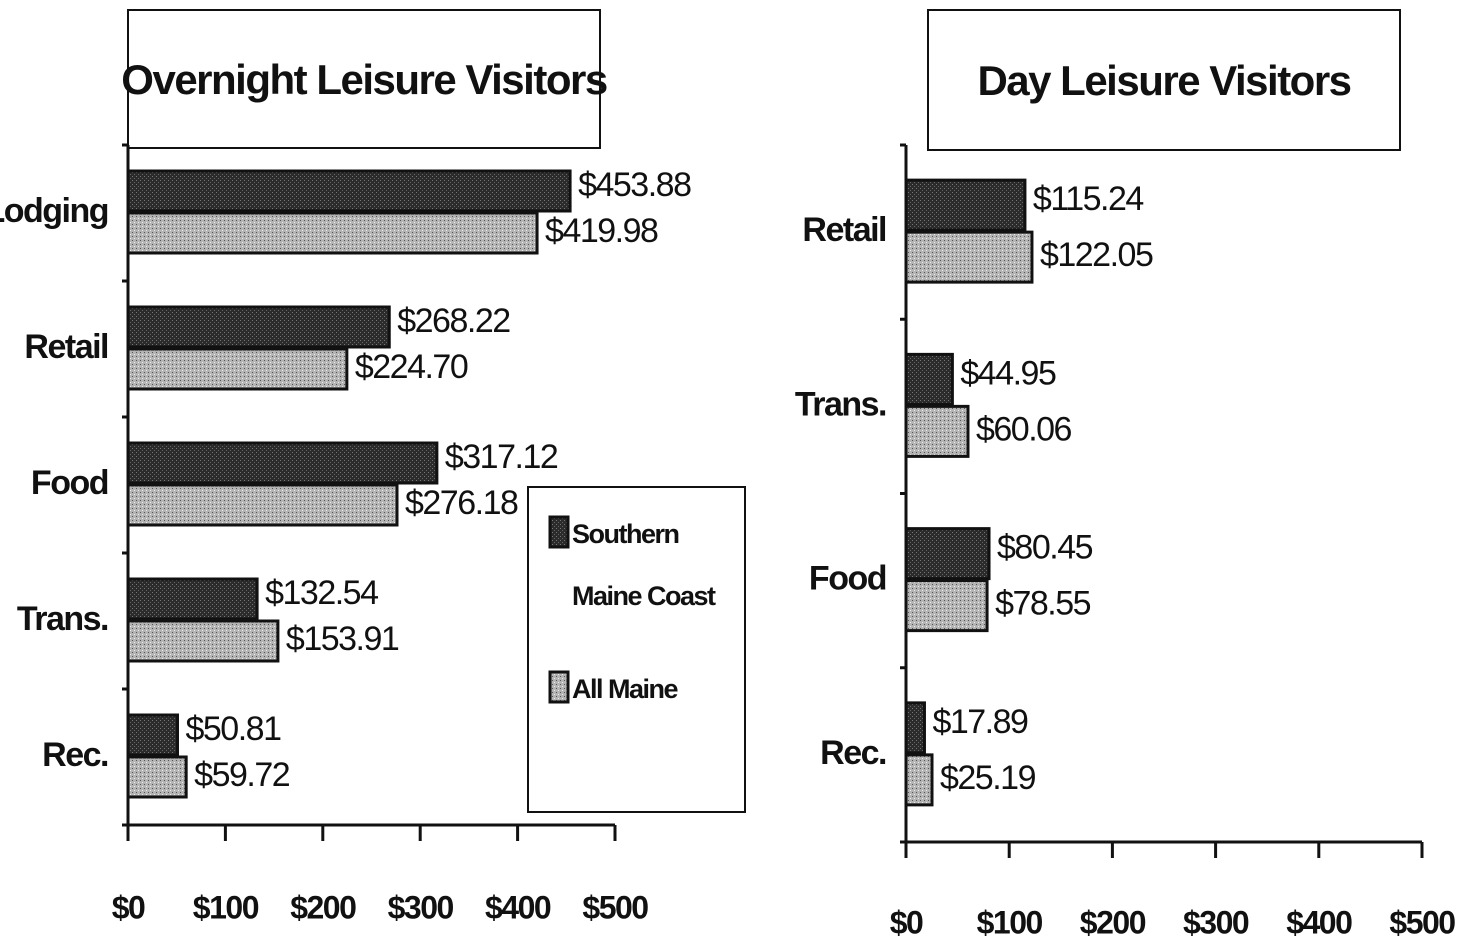 The width and height of the screenshot is (1460, 951). Describe the element at coordinates (636, 649) in the screenshot. I see `legend-box` at that location.